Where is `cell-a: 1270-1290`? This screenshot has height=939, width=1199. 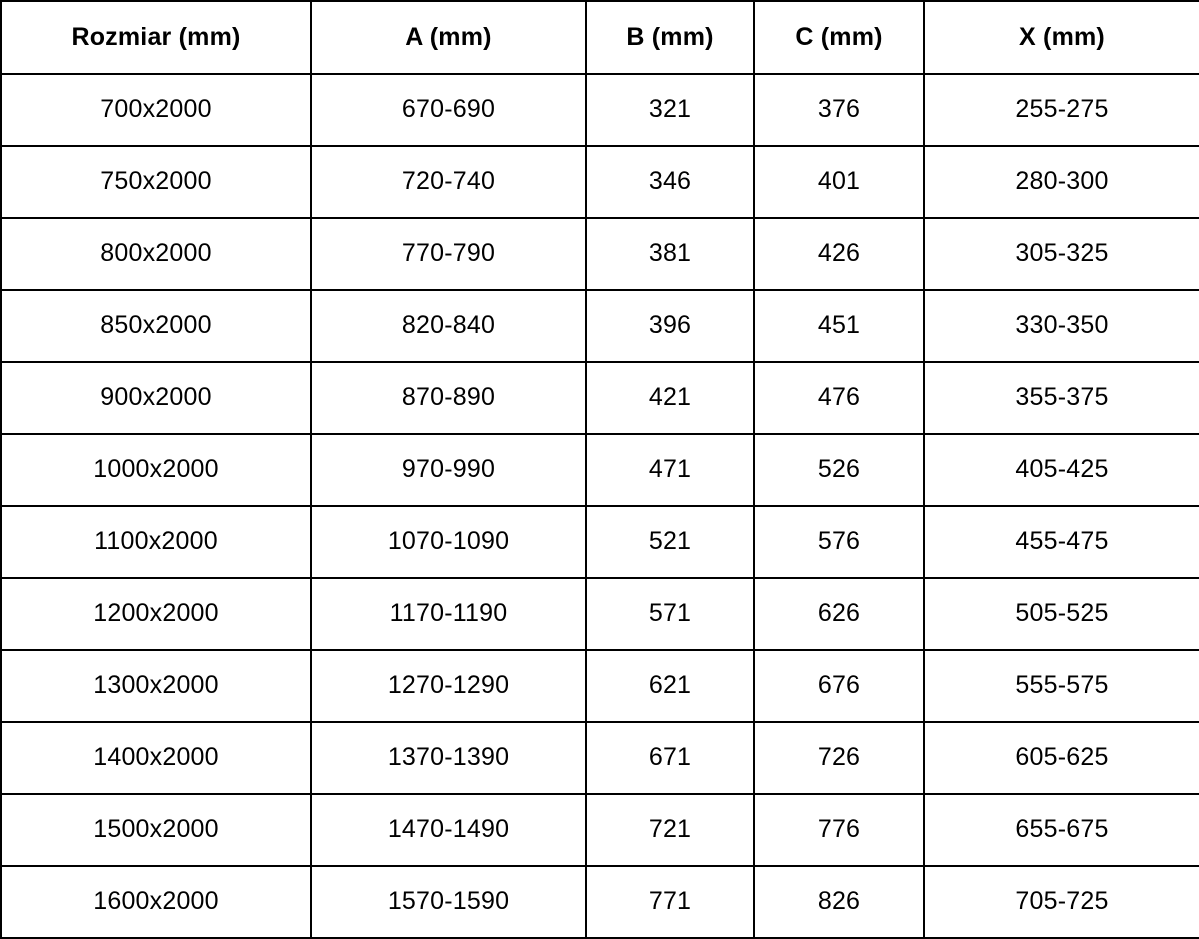 cell-a: 1270-1290 is located at coordinates (448, 686).